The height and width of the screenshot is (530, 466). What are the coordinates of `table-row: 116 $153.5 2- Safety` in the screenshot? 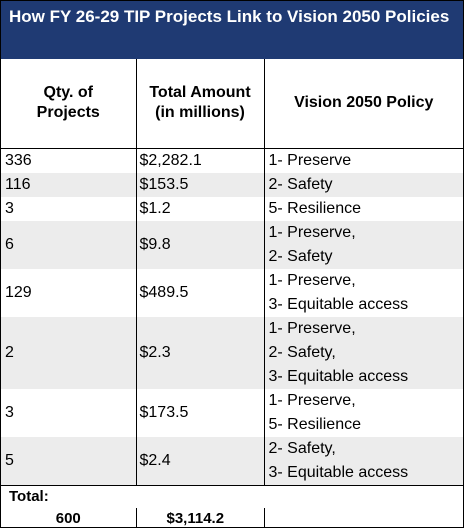 It's located at (232, 184).